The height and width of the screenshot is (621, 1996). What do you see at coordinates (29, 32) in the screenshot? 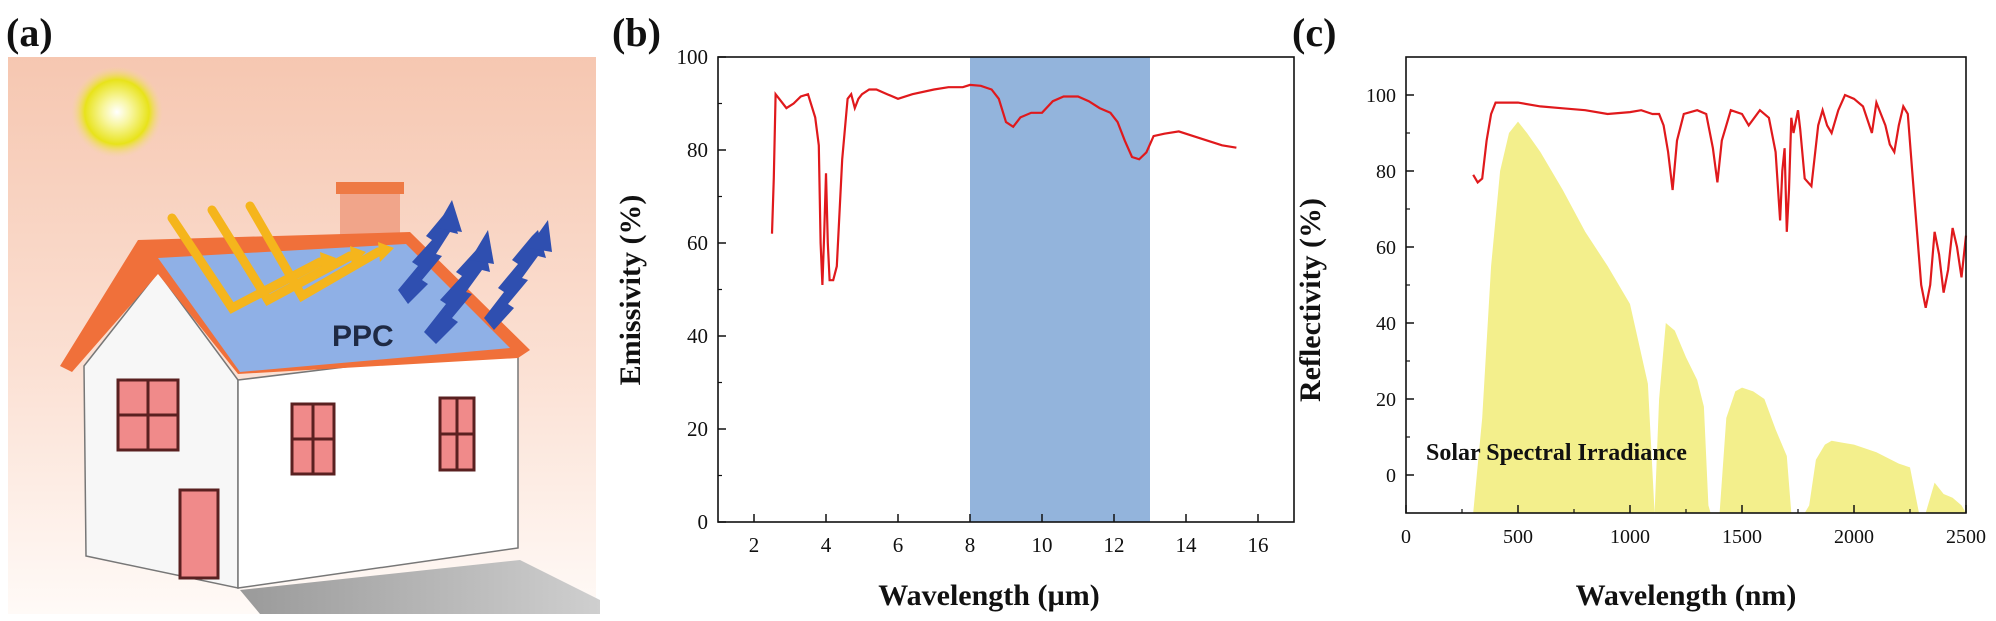
I see `panel-a-label: (a)` at bounding box center [29, 32].